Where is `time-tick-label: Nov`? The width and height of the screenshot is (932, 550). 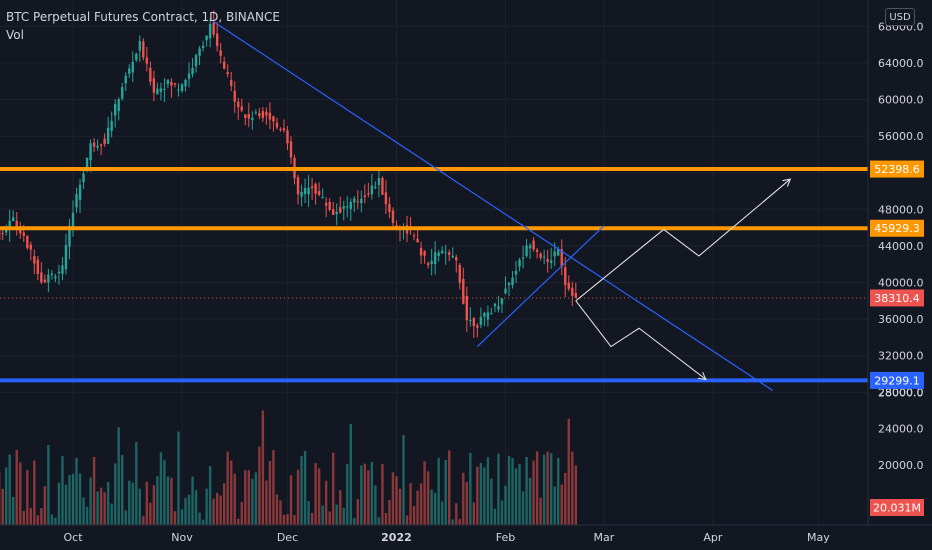
time-tick-label: Nov is located at coordinates (182, 537).